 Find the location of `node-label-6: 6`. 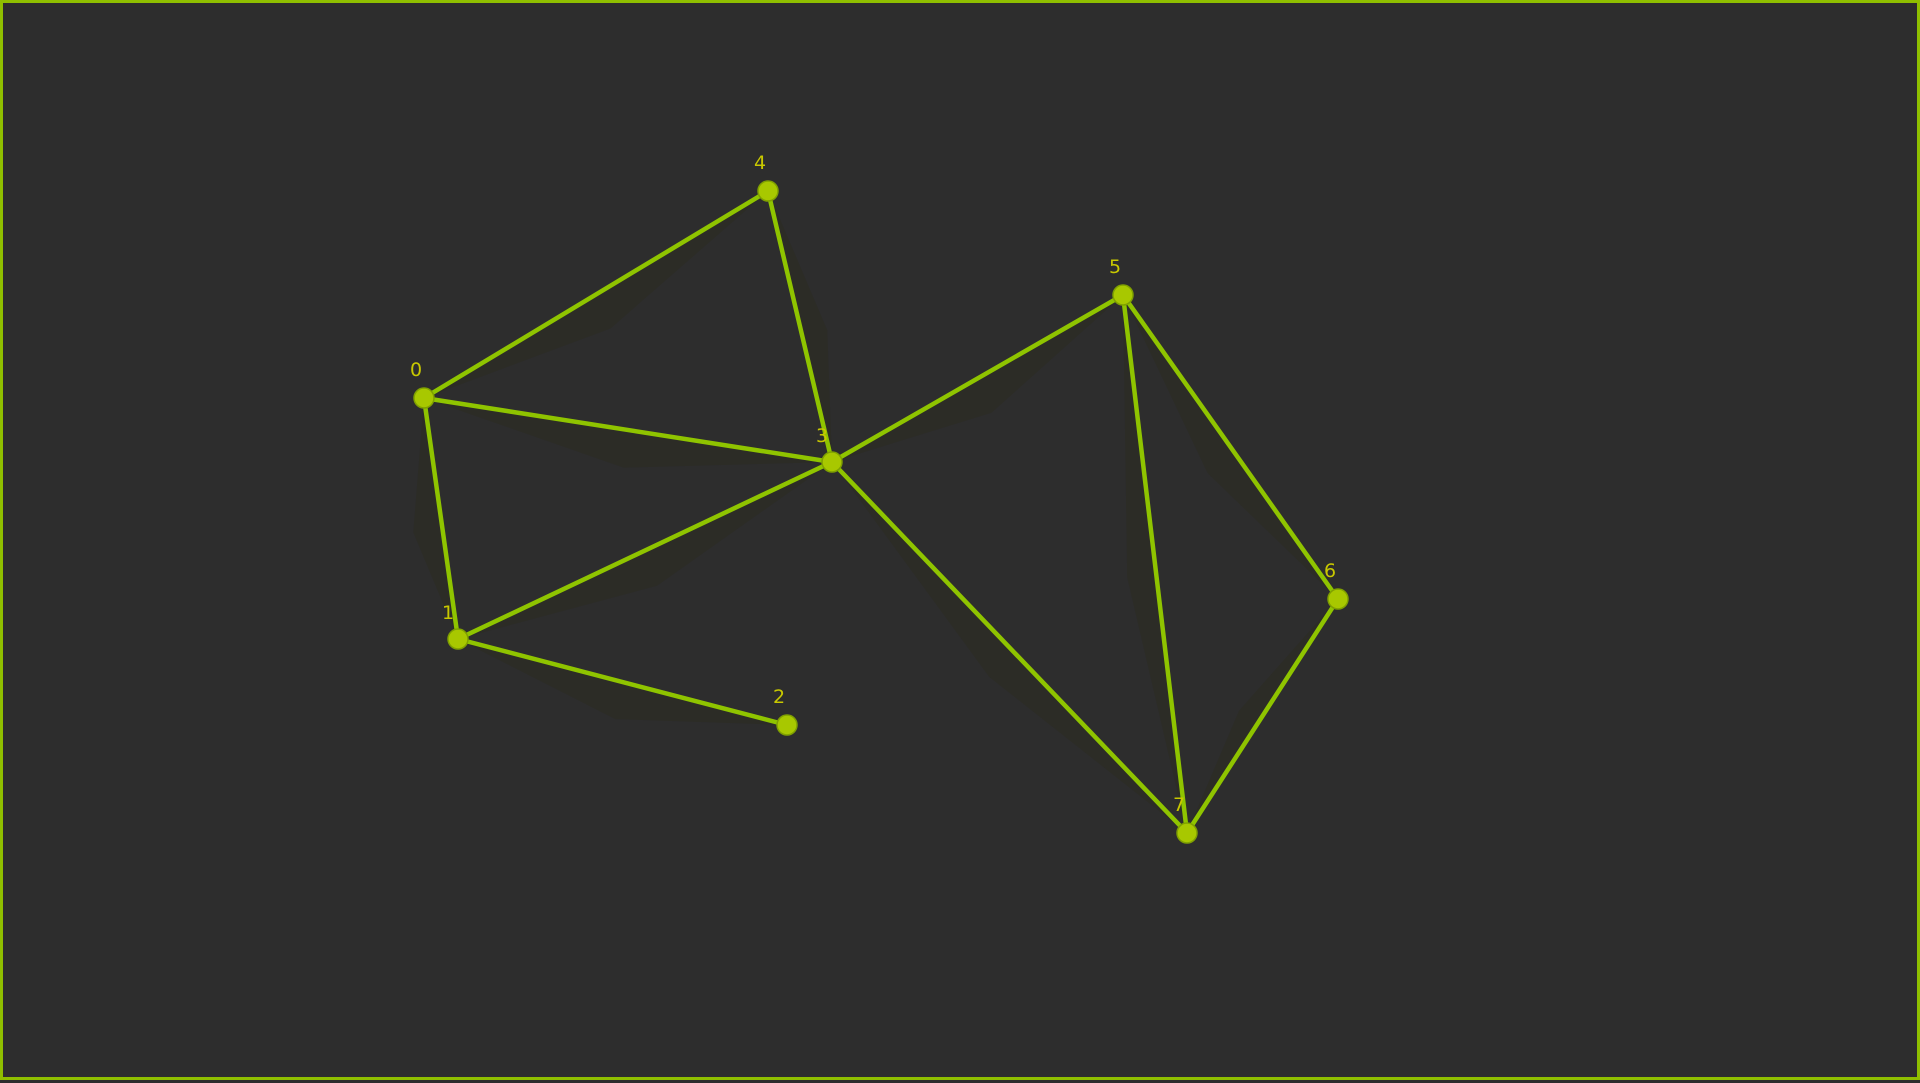

node-label-6: 6 is located at coordinates (1330, 571).